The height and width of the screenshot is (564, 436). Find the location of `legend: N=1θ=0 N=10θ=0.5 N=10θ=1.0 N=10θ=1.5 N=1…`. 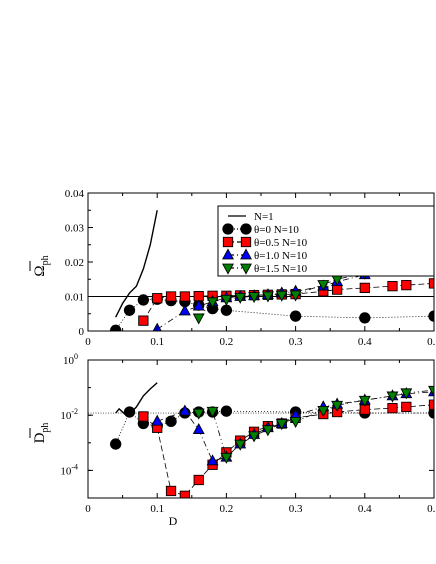

legend: N=1θ=0 N=10θ=0.5 N=10θ=1.0 N=10θ=1.5 N=1… is located at coordinates (326, 241).